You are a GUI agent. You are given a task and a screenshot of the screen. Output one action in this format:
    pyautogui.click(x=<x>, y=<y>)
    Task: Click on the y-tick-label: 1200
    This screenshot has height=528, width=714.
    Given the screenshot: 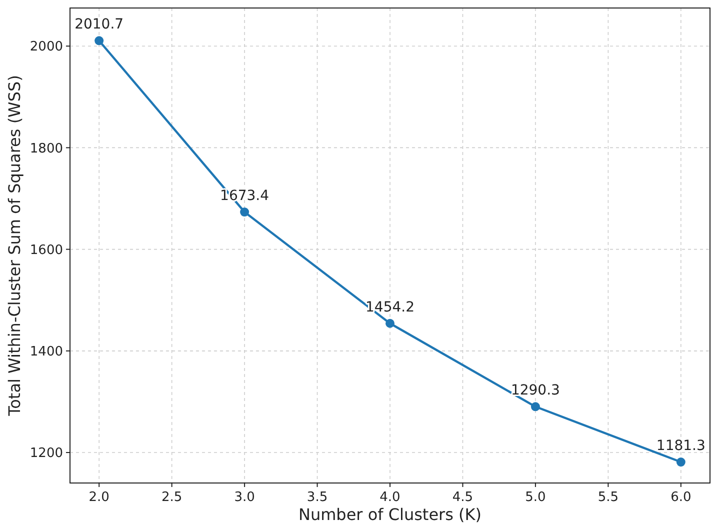 What is the action you would take?
    pyautogui.click(x=46, y=454)
    